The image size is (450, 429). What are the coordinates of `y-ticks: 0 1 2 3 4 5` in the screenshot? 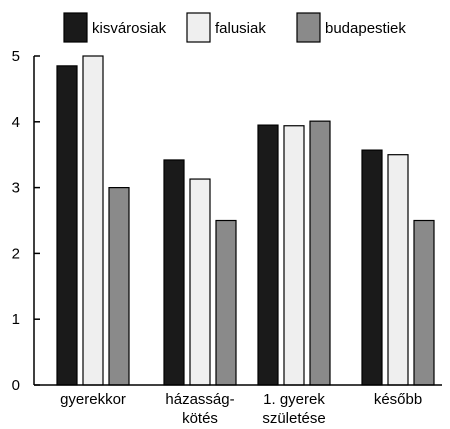 It's located at (26, 221).